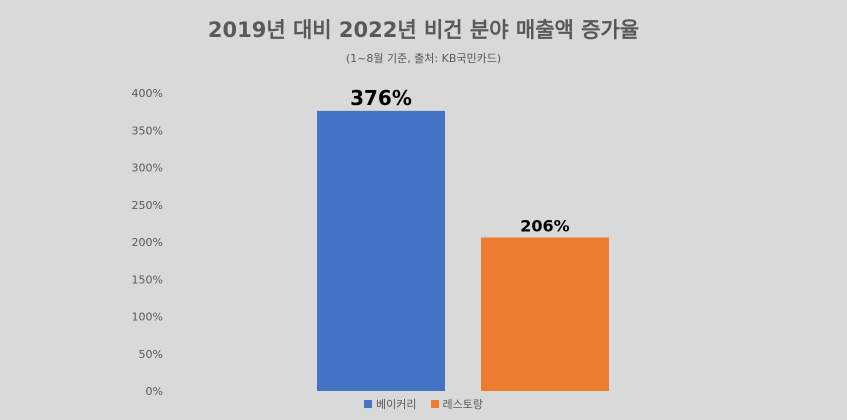 The image size is (847, 420). I want to click on legend: 베이커리 레스토랑, so click(423, 404).